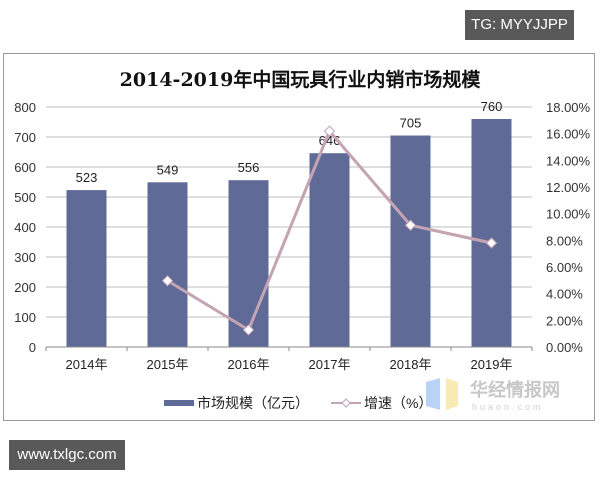 This screenshot has width=600, height=480. I want to click on left-tick-label: 300, so click(25, 257).